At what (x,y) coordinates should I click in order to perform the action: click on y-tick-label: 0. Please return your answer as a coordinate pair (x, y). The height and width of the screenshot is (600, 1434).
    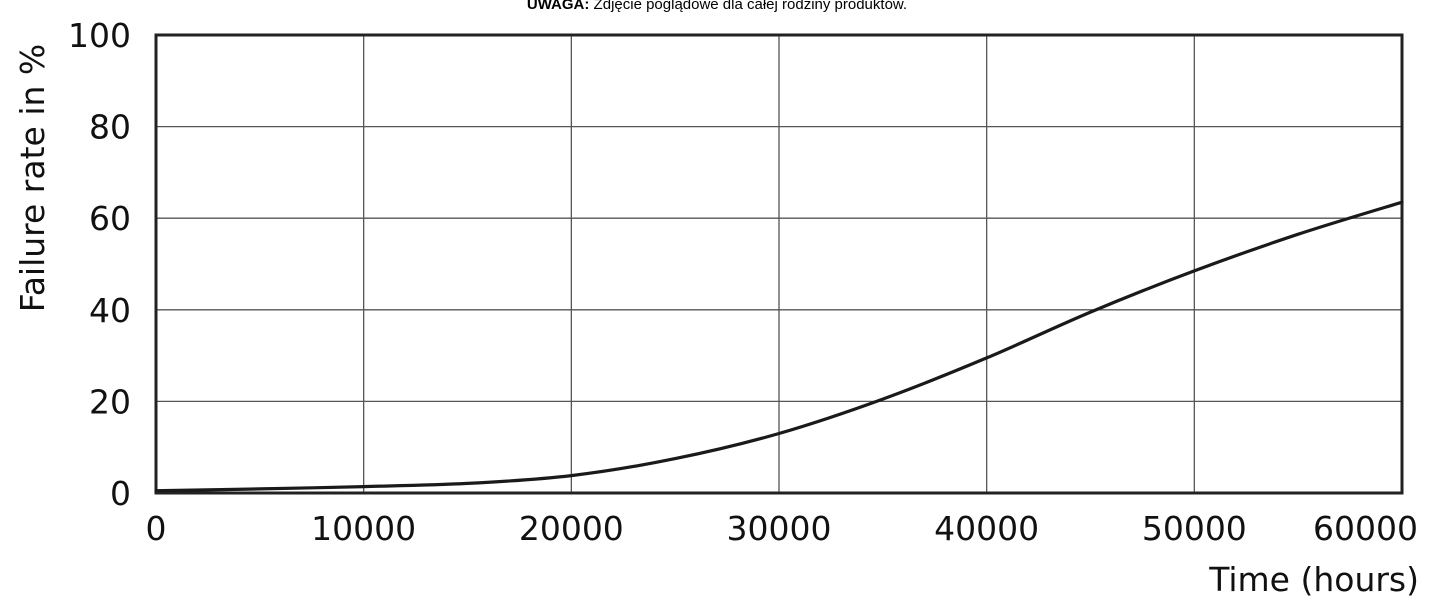
    Looking at the image, I should click on (120, 493).